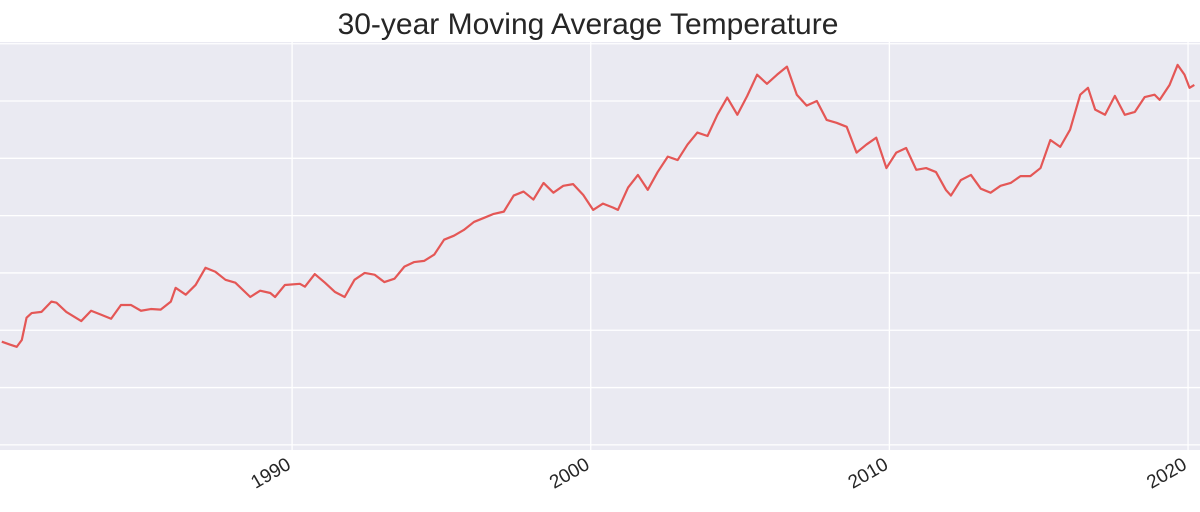 This screenshot has height=512, width=1200. I want to click on x-tick-label: 1990, so click(270, 473).